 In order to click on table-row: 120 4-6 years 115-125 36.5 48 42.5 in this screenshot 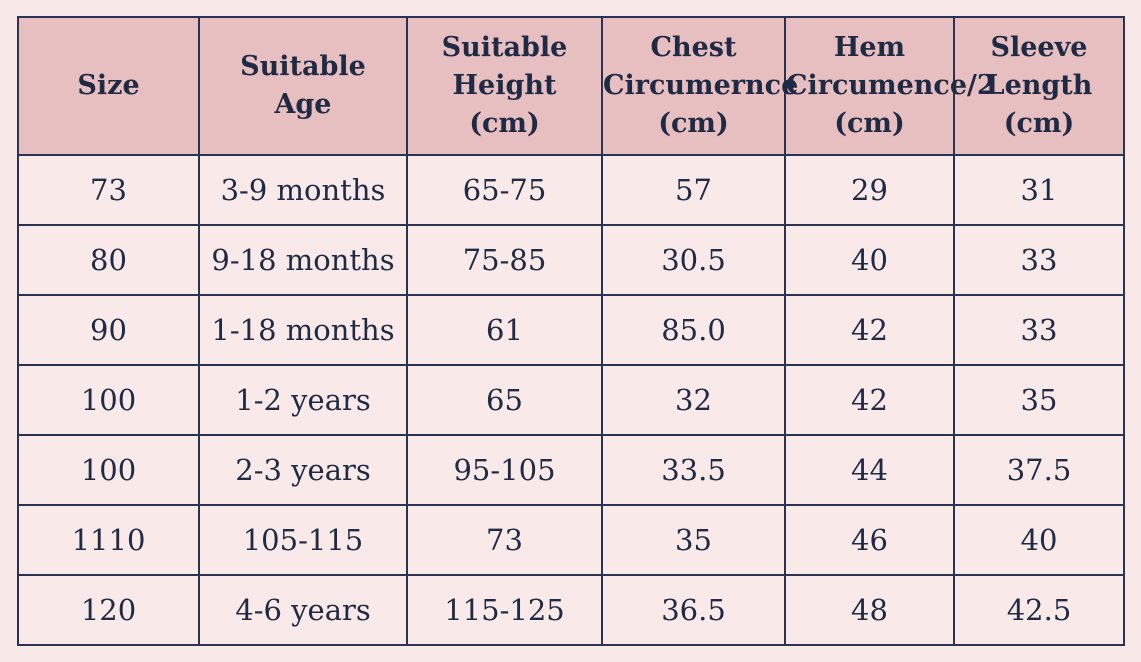, I will do `click(571, 610)`.